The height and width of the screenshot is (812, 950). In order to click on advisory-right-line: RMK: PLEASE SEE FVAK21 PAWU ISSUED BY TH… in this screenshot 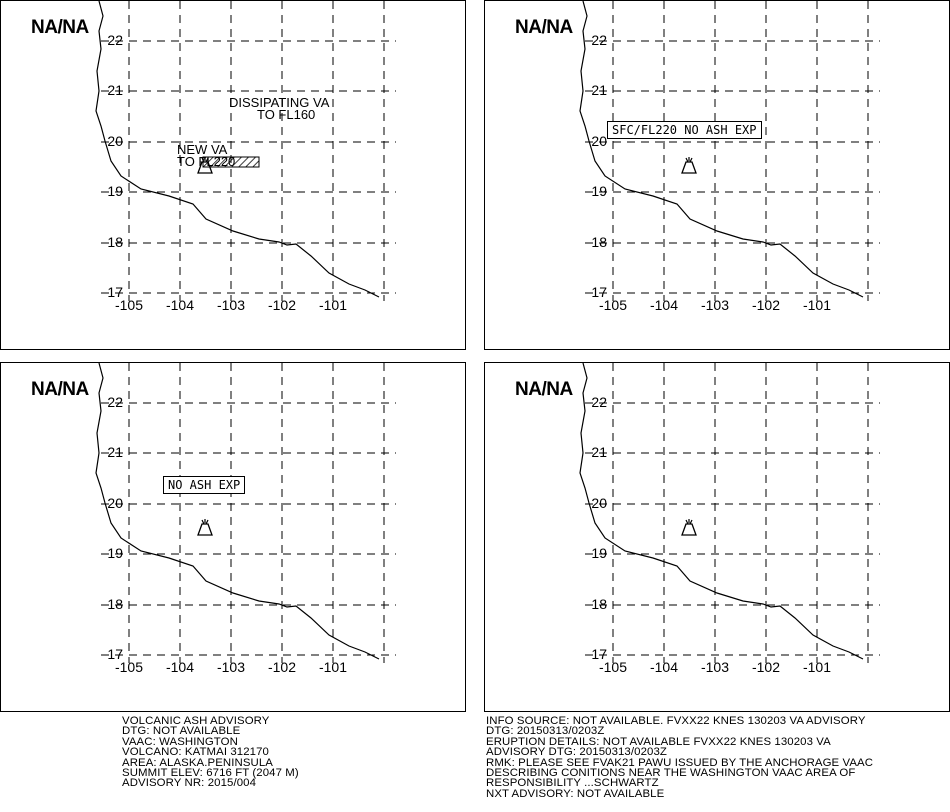, I will do `click(680, 762)`.